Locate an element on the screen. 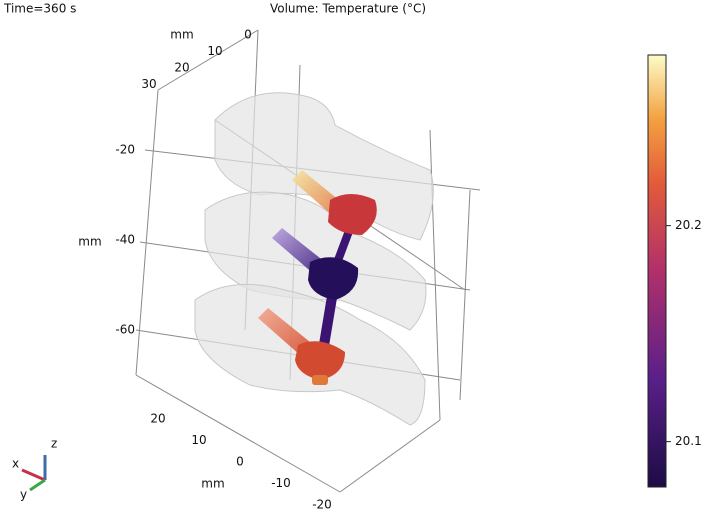 The width and height of the screenshot is (704, 515). axis-tick-label: -40 is located at coordinates (125, 240).